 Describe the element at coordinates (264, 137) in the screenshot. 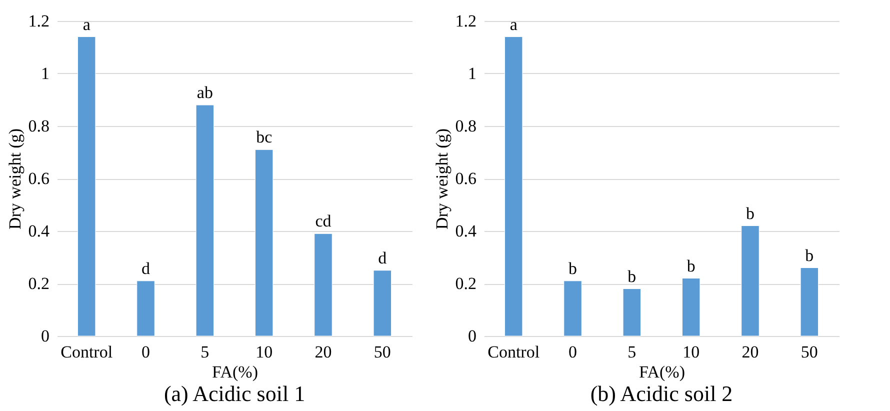

I see `annotation: bc` at that location.